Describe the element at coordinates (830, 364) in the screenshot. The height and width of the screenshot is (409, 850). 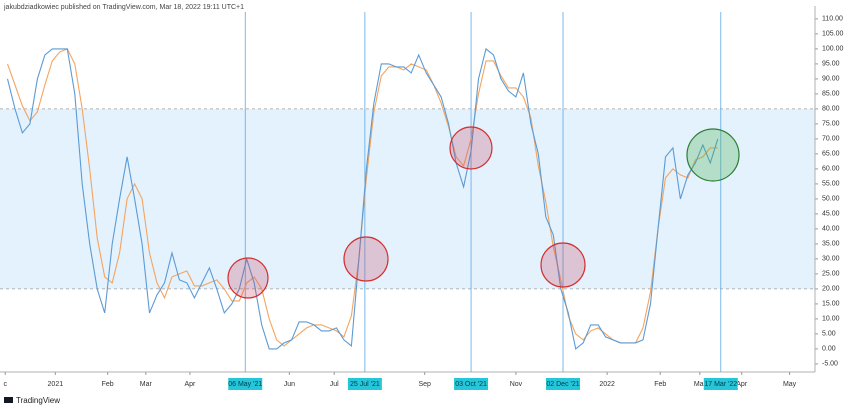
I see `y-tick-label: -5.00` at that location.